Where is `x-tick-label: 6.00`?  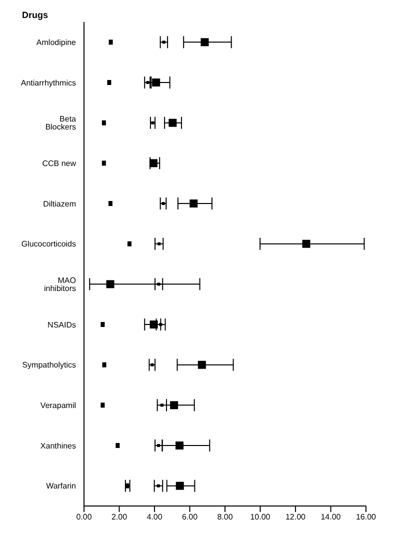 x-tick-label: 6.00 is located at coordinates (190, 517).